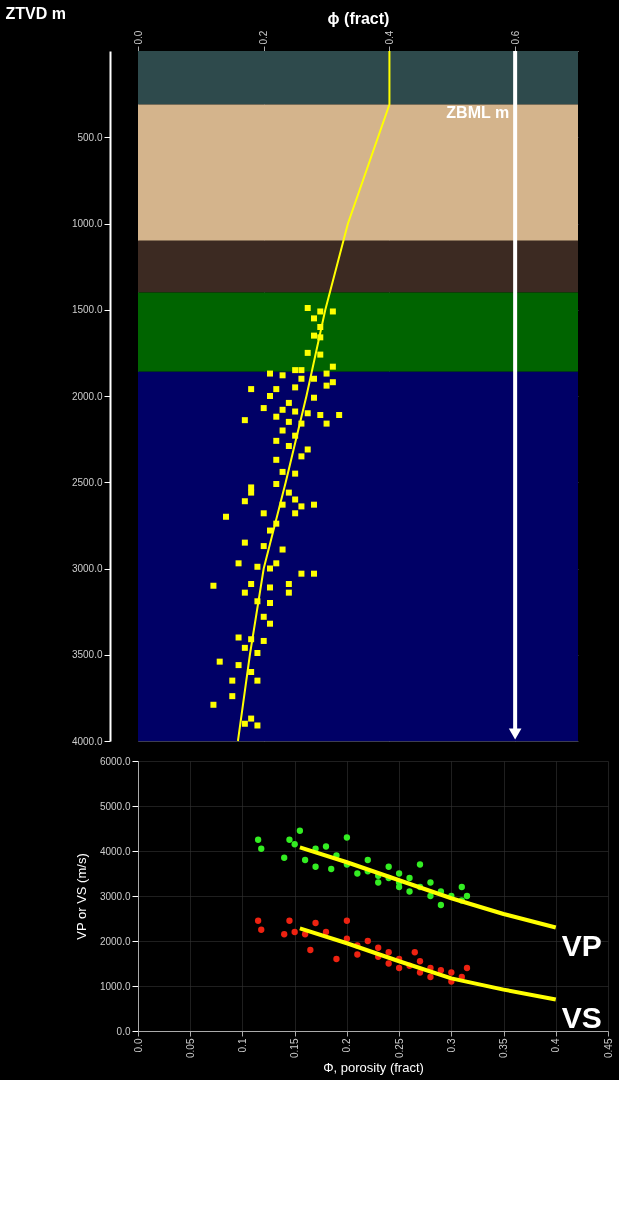 Image resolution: width=622 pixels, height=1217 pixels. Describe the element at coordinates (581, 945) in the screenshot. I see `series-label: VP` at that location.